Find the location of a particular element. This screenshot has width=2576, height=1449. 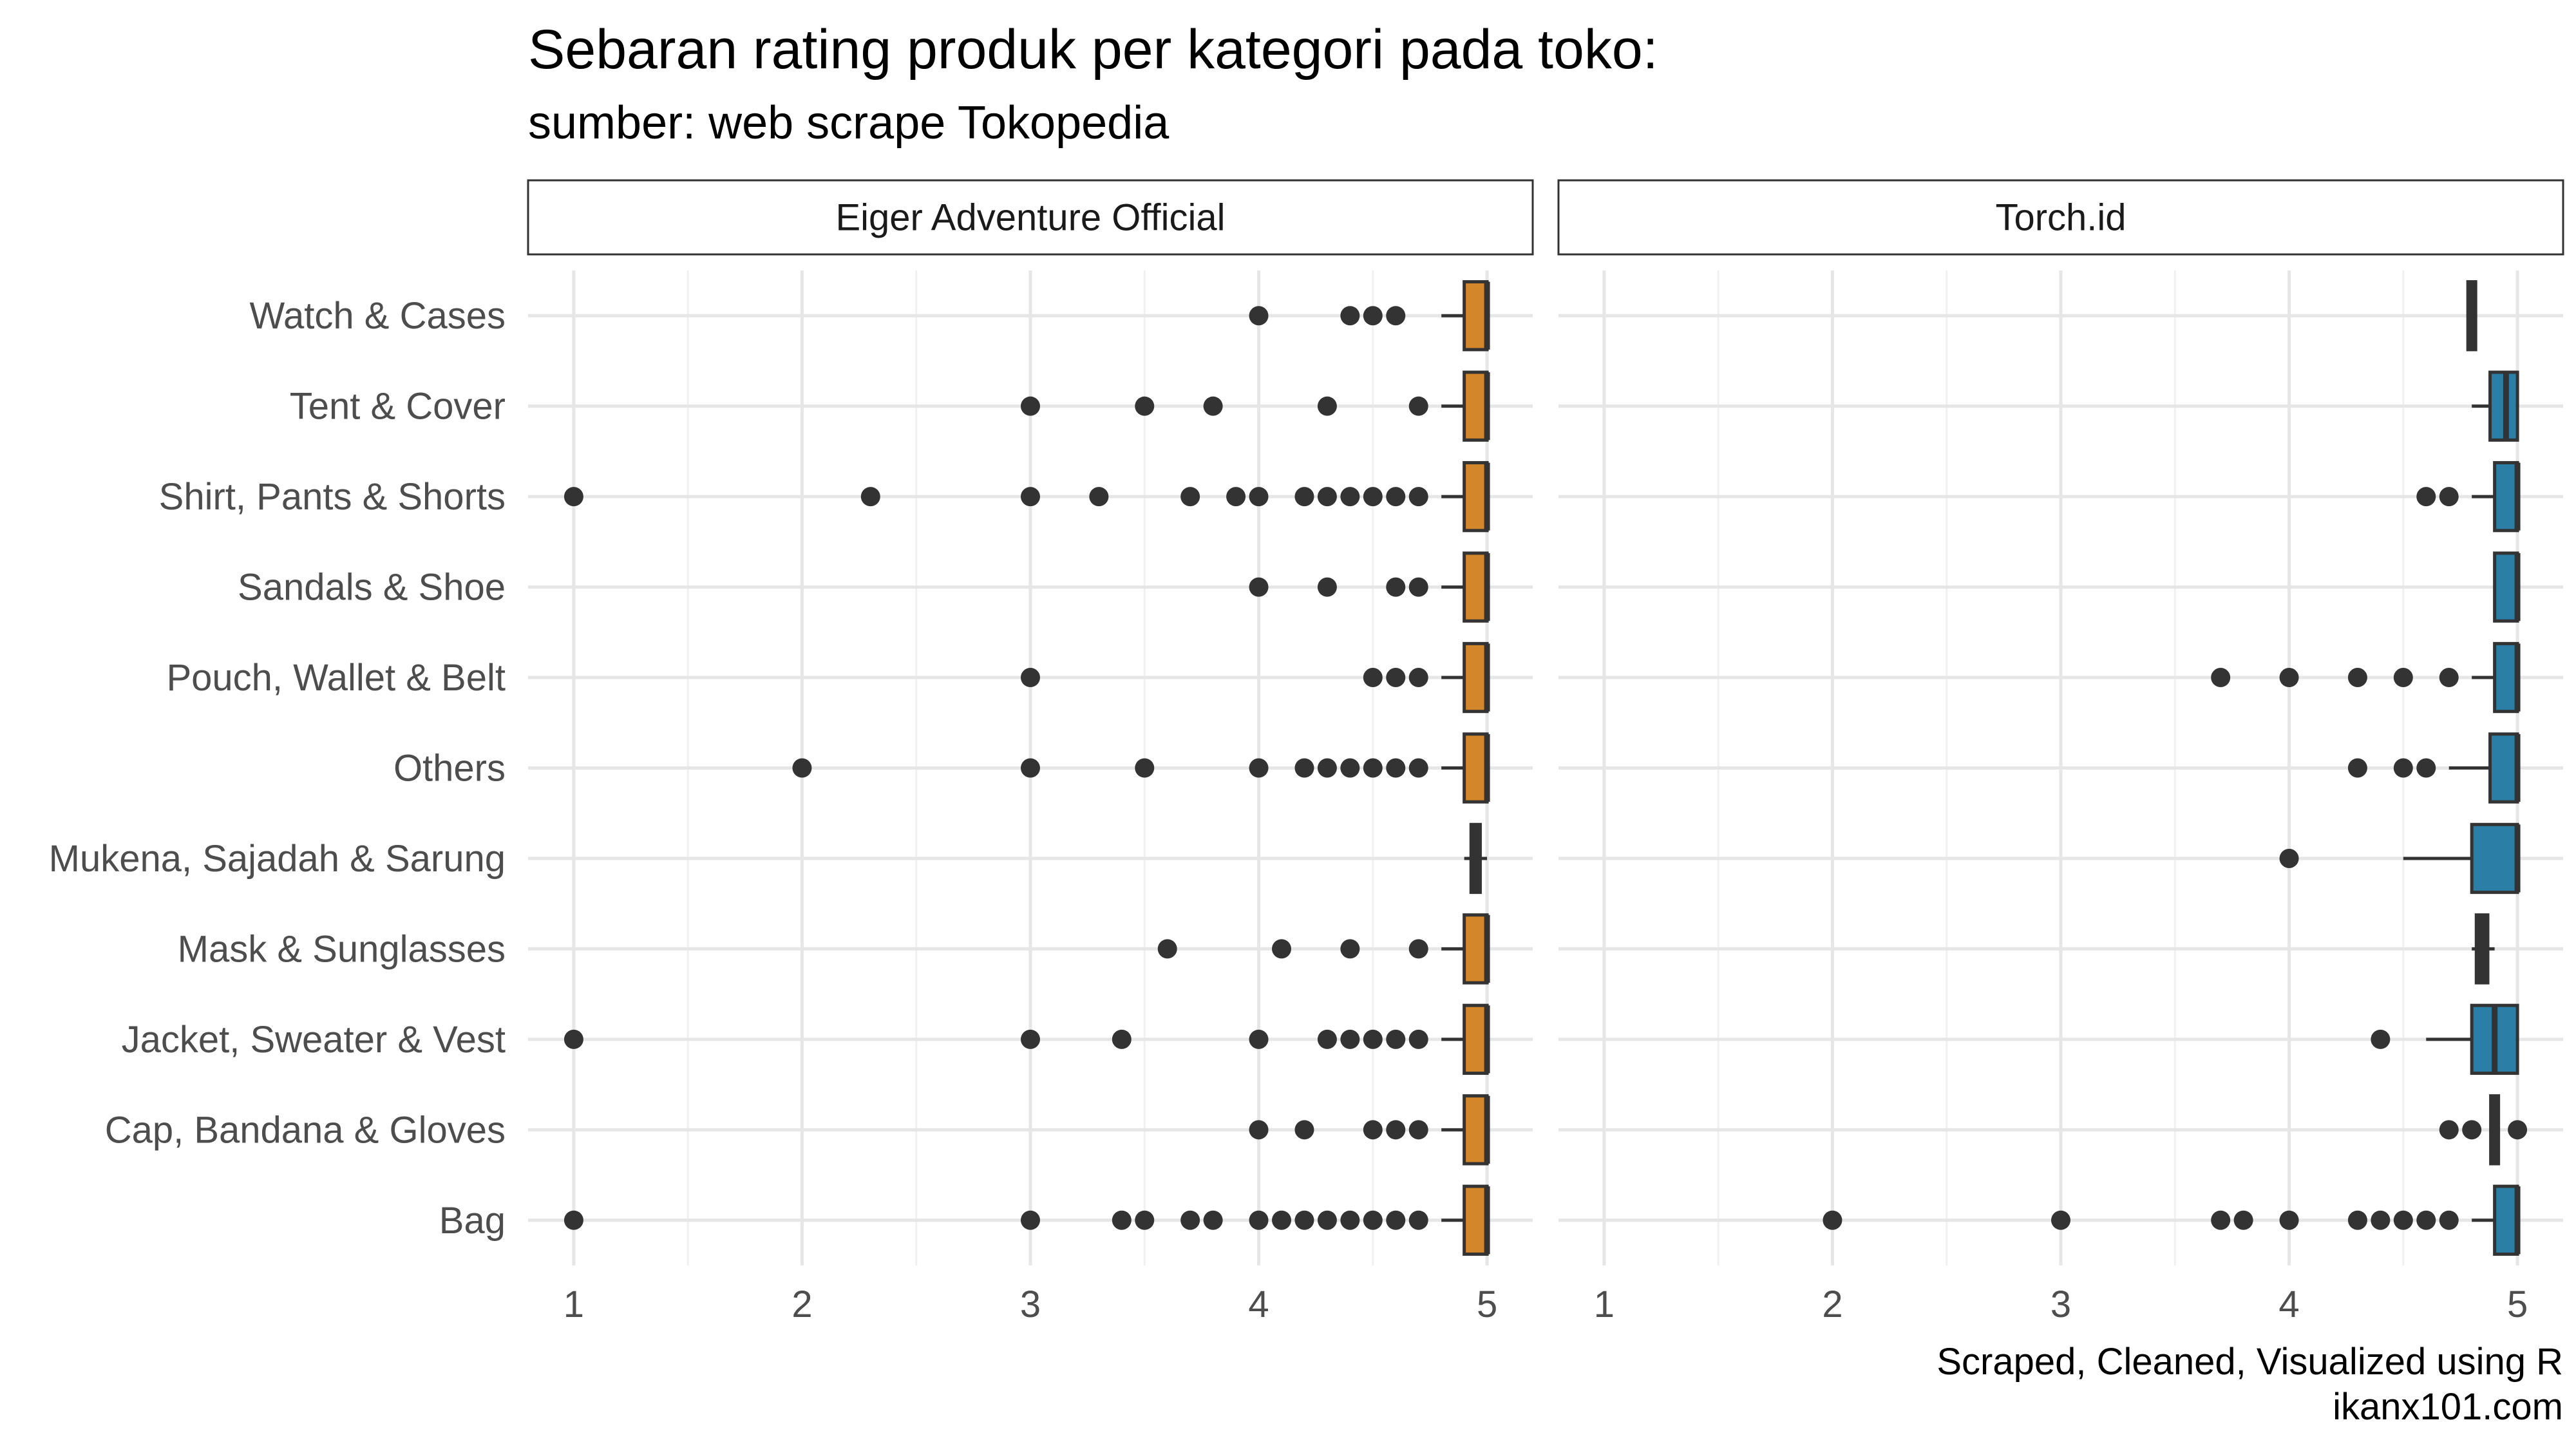

category-label-shirt-pants-shorts: Shirt, Pants & Shorts is located at coordinates (333, 497).